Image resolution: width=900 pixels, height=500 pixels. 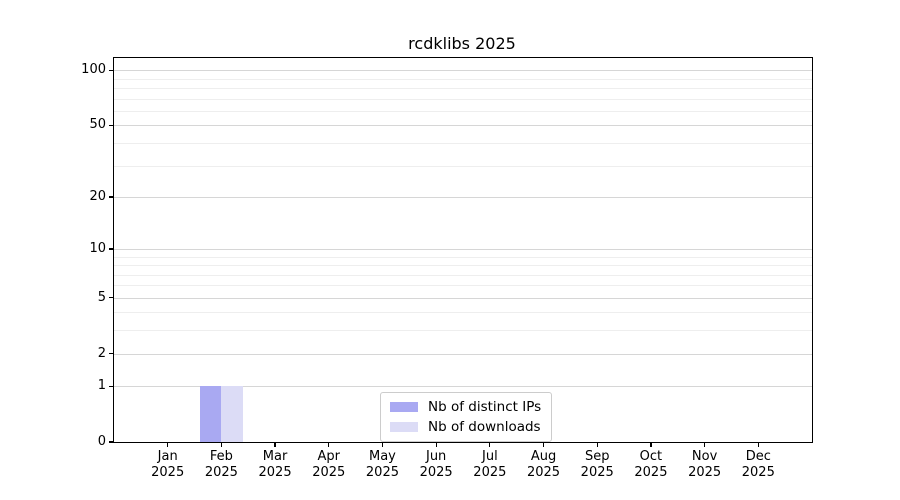 What do you see at coordinates (101, 297) in the screenshot?
I see `y-tick-label: 5` at bounding box center [101, 297].